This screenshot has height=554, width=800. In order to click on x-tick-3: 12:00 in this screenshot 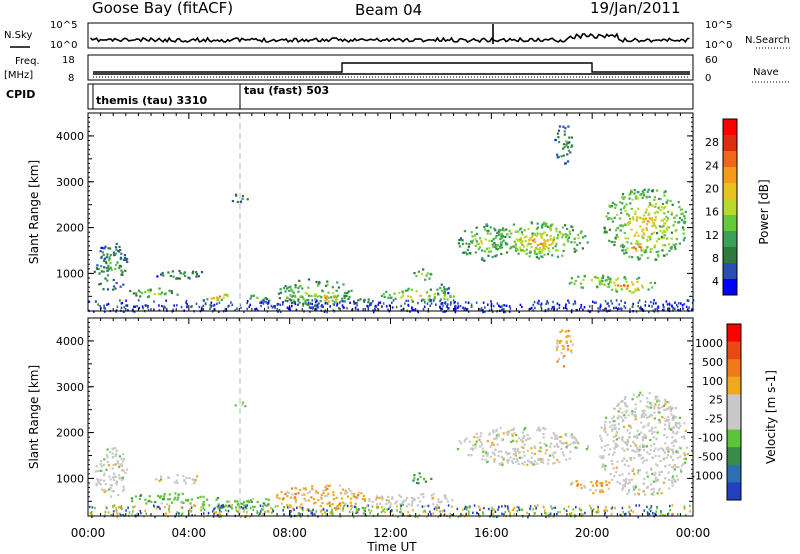, I will do `click(390, 533)`.